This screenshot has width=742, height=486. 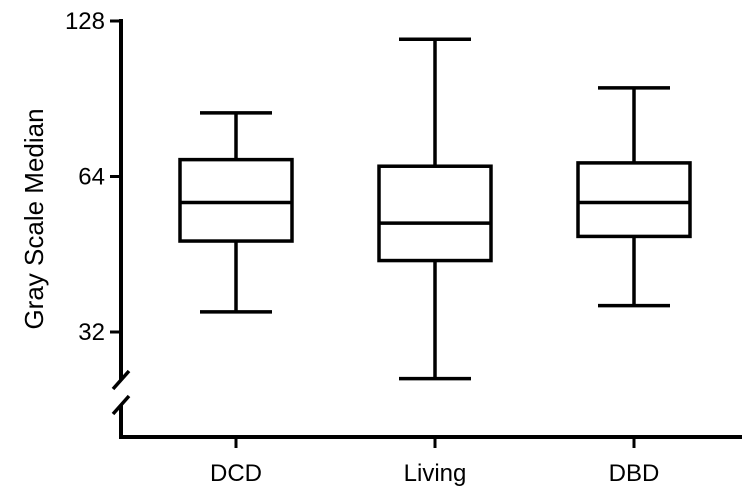 What do you see at coordinates (34, 218) in the screenshot?
I see `y-axis-title: Gray Scale Median` at bounding box center [34, 218].